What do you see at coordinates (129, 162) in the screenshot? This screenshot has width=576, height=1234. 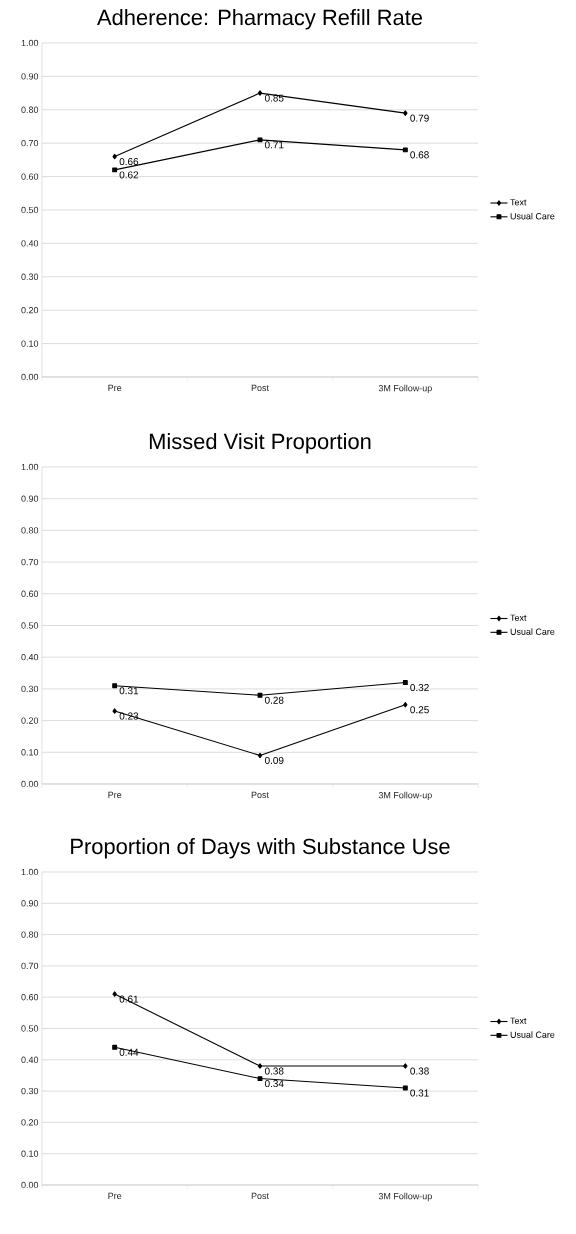 I see `data-label: 0.66` at bounding box center [129, 162].